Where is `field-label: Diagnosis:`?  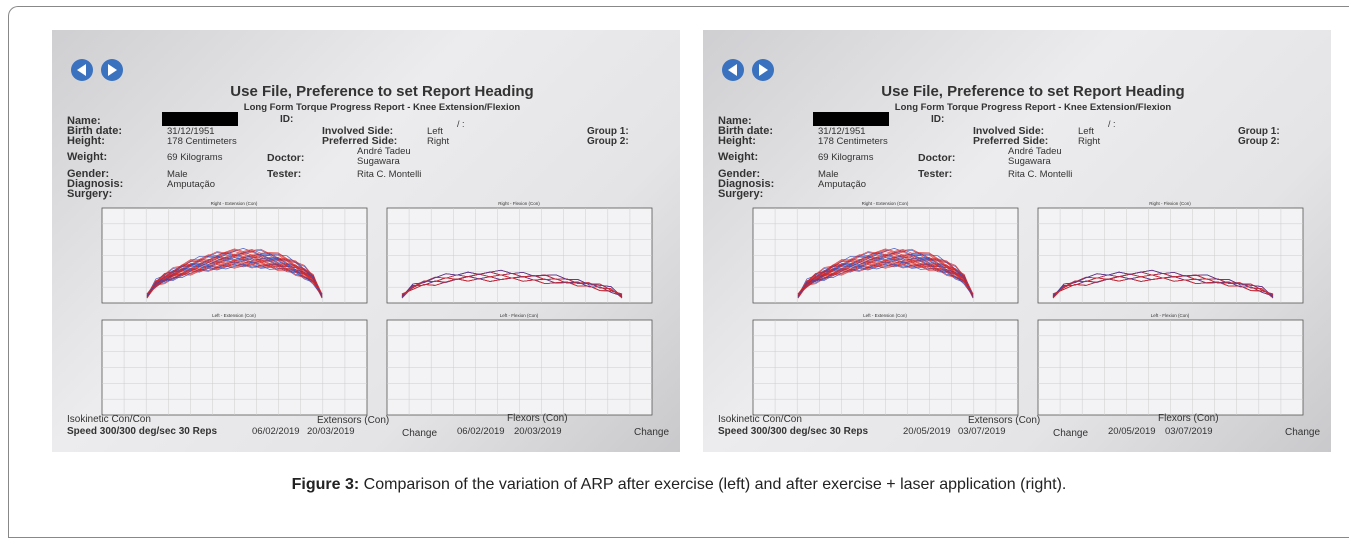
field-label: Diagnosis: is located at coordinates (95, 184).